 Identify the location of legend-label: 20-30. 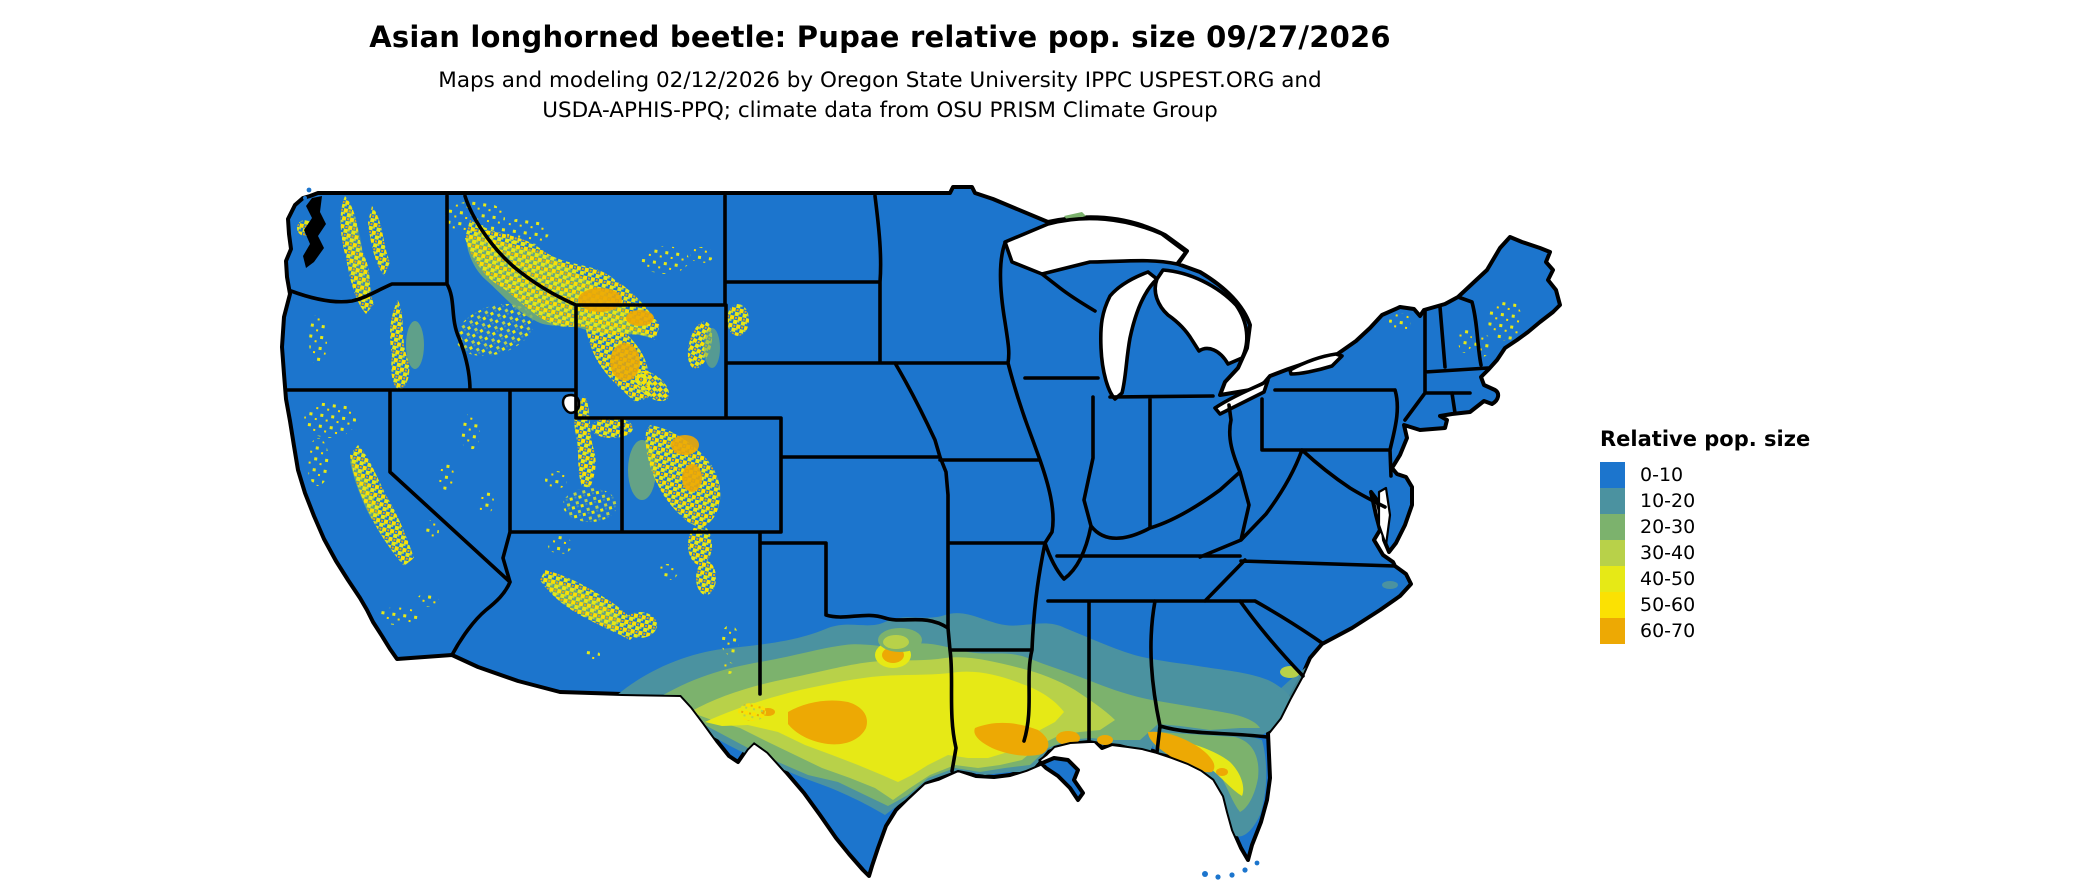
(1668, 527).